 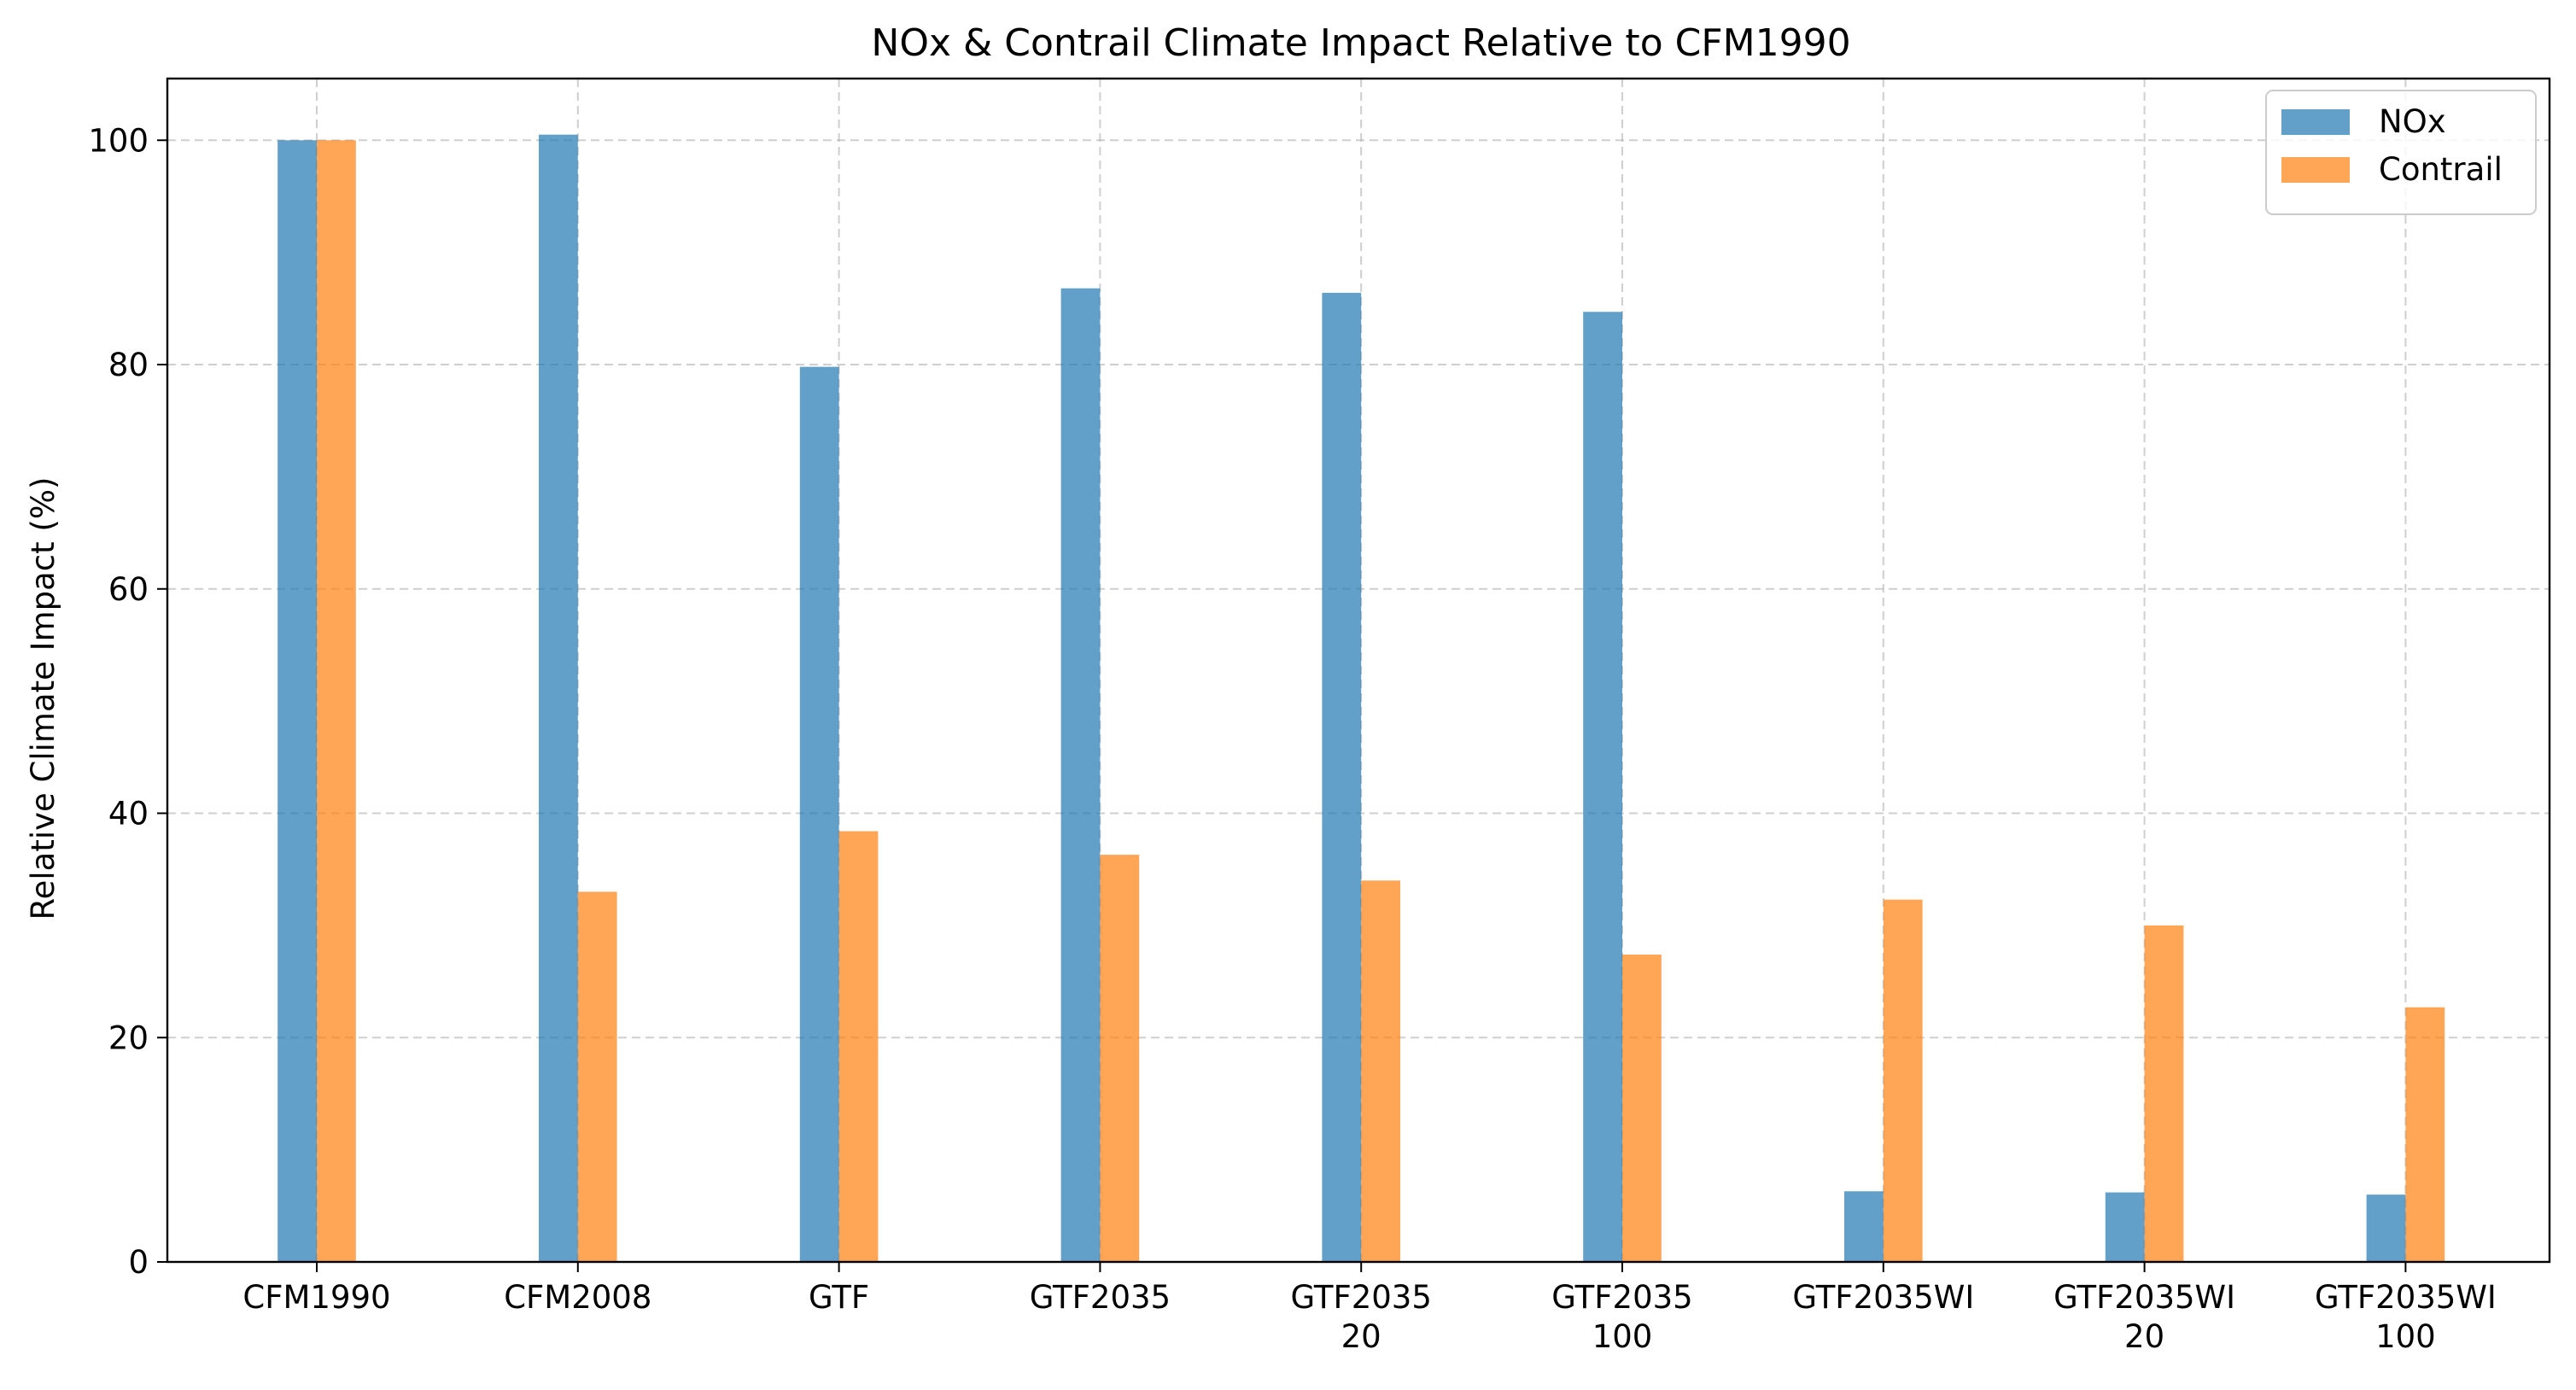 What do you see at coordinates (128, 1037) in the screenshot?
I see `y-tick-label: 20` at bounding box center [128, 1037].